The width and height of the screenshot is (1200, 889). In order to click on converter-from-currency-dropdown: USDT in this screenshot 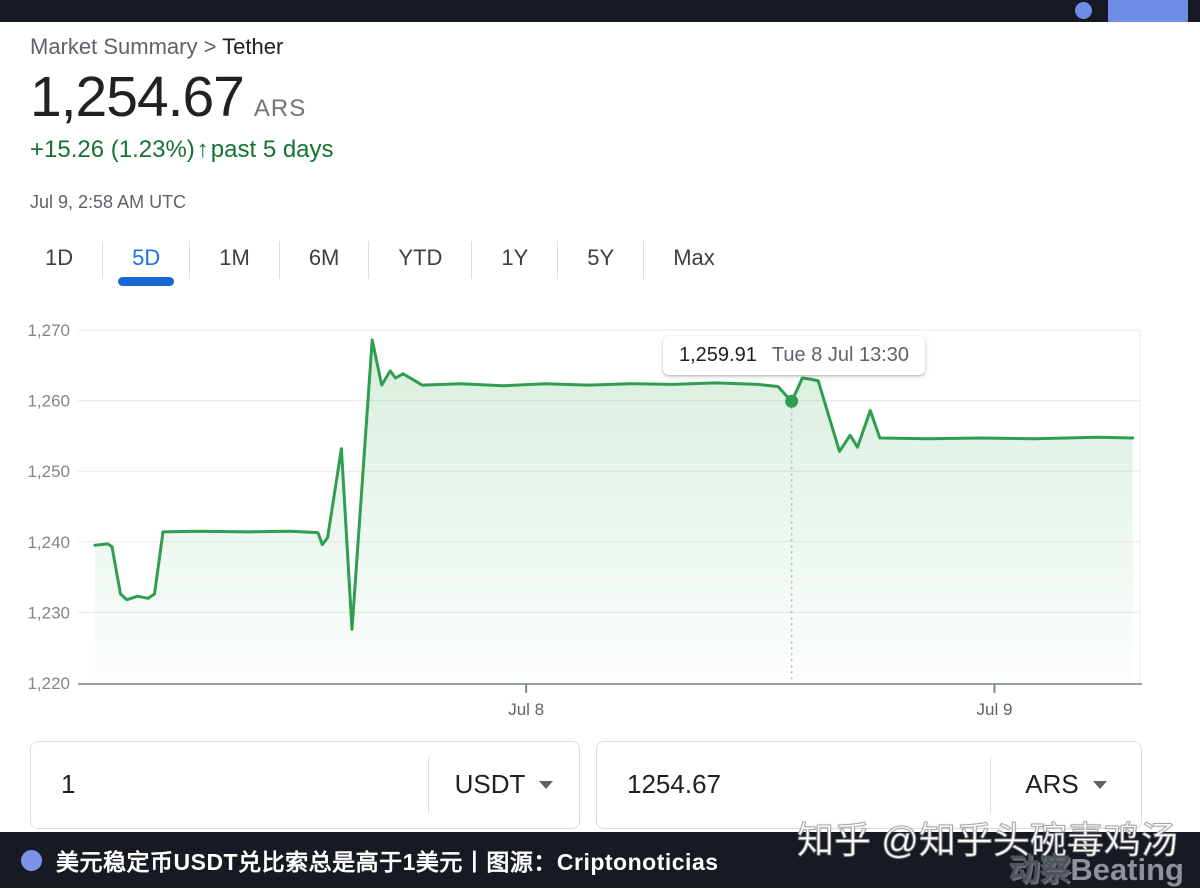, I will do `click(504, 784)`.